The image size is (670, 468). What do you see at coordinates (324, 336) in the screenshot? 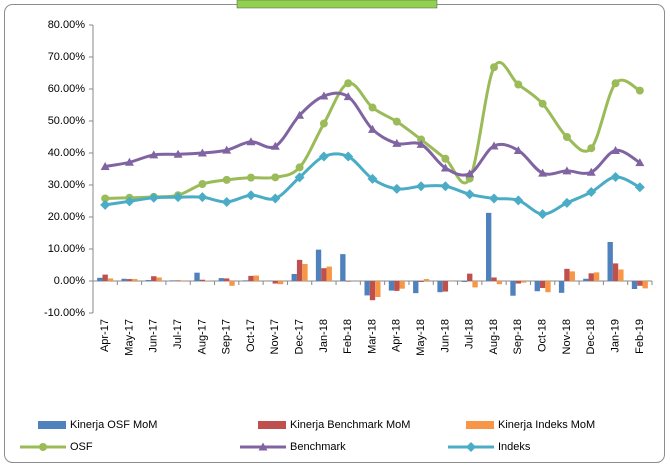
I see `x-tick-label: Jan-18` at bounding box center [324, 336].